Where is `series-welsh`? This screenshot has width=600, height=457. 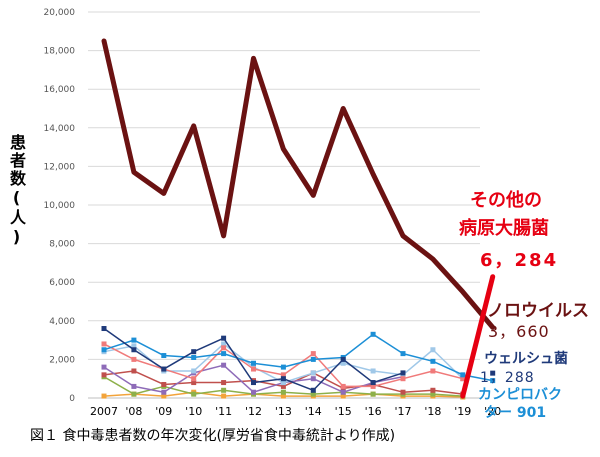
series-welsh is located at coordinates (298, 359).